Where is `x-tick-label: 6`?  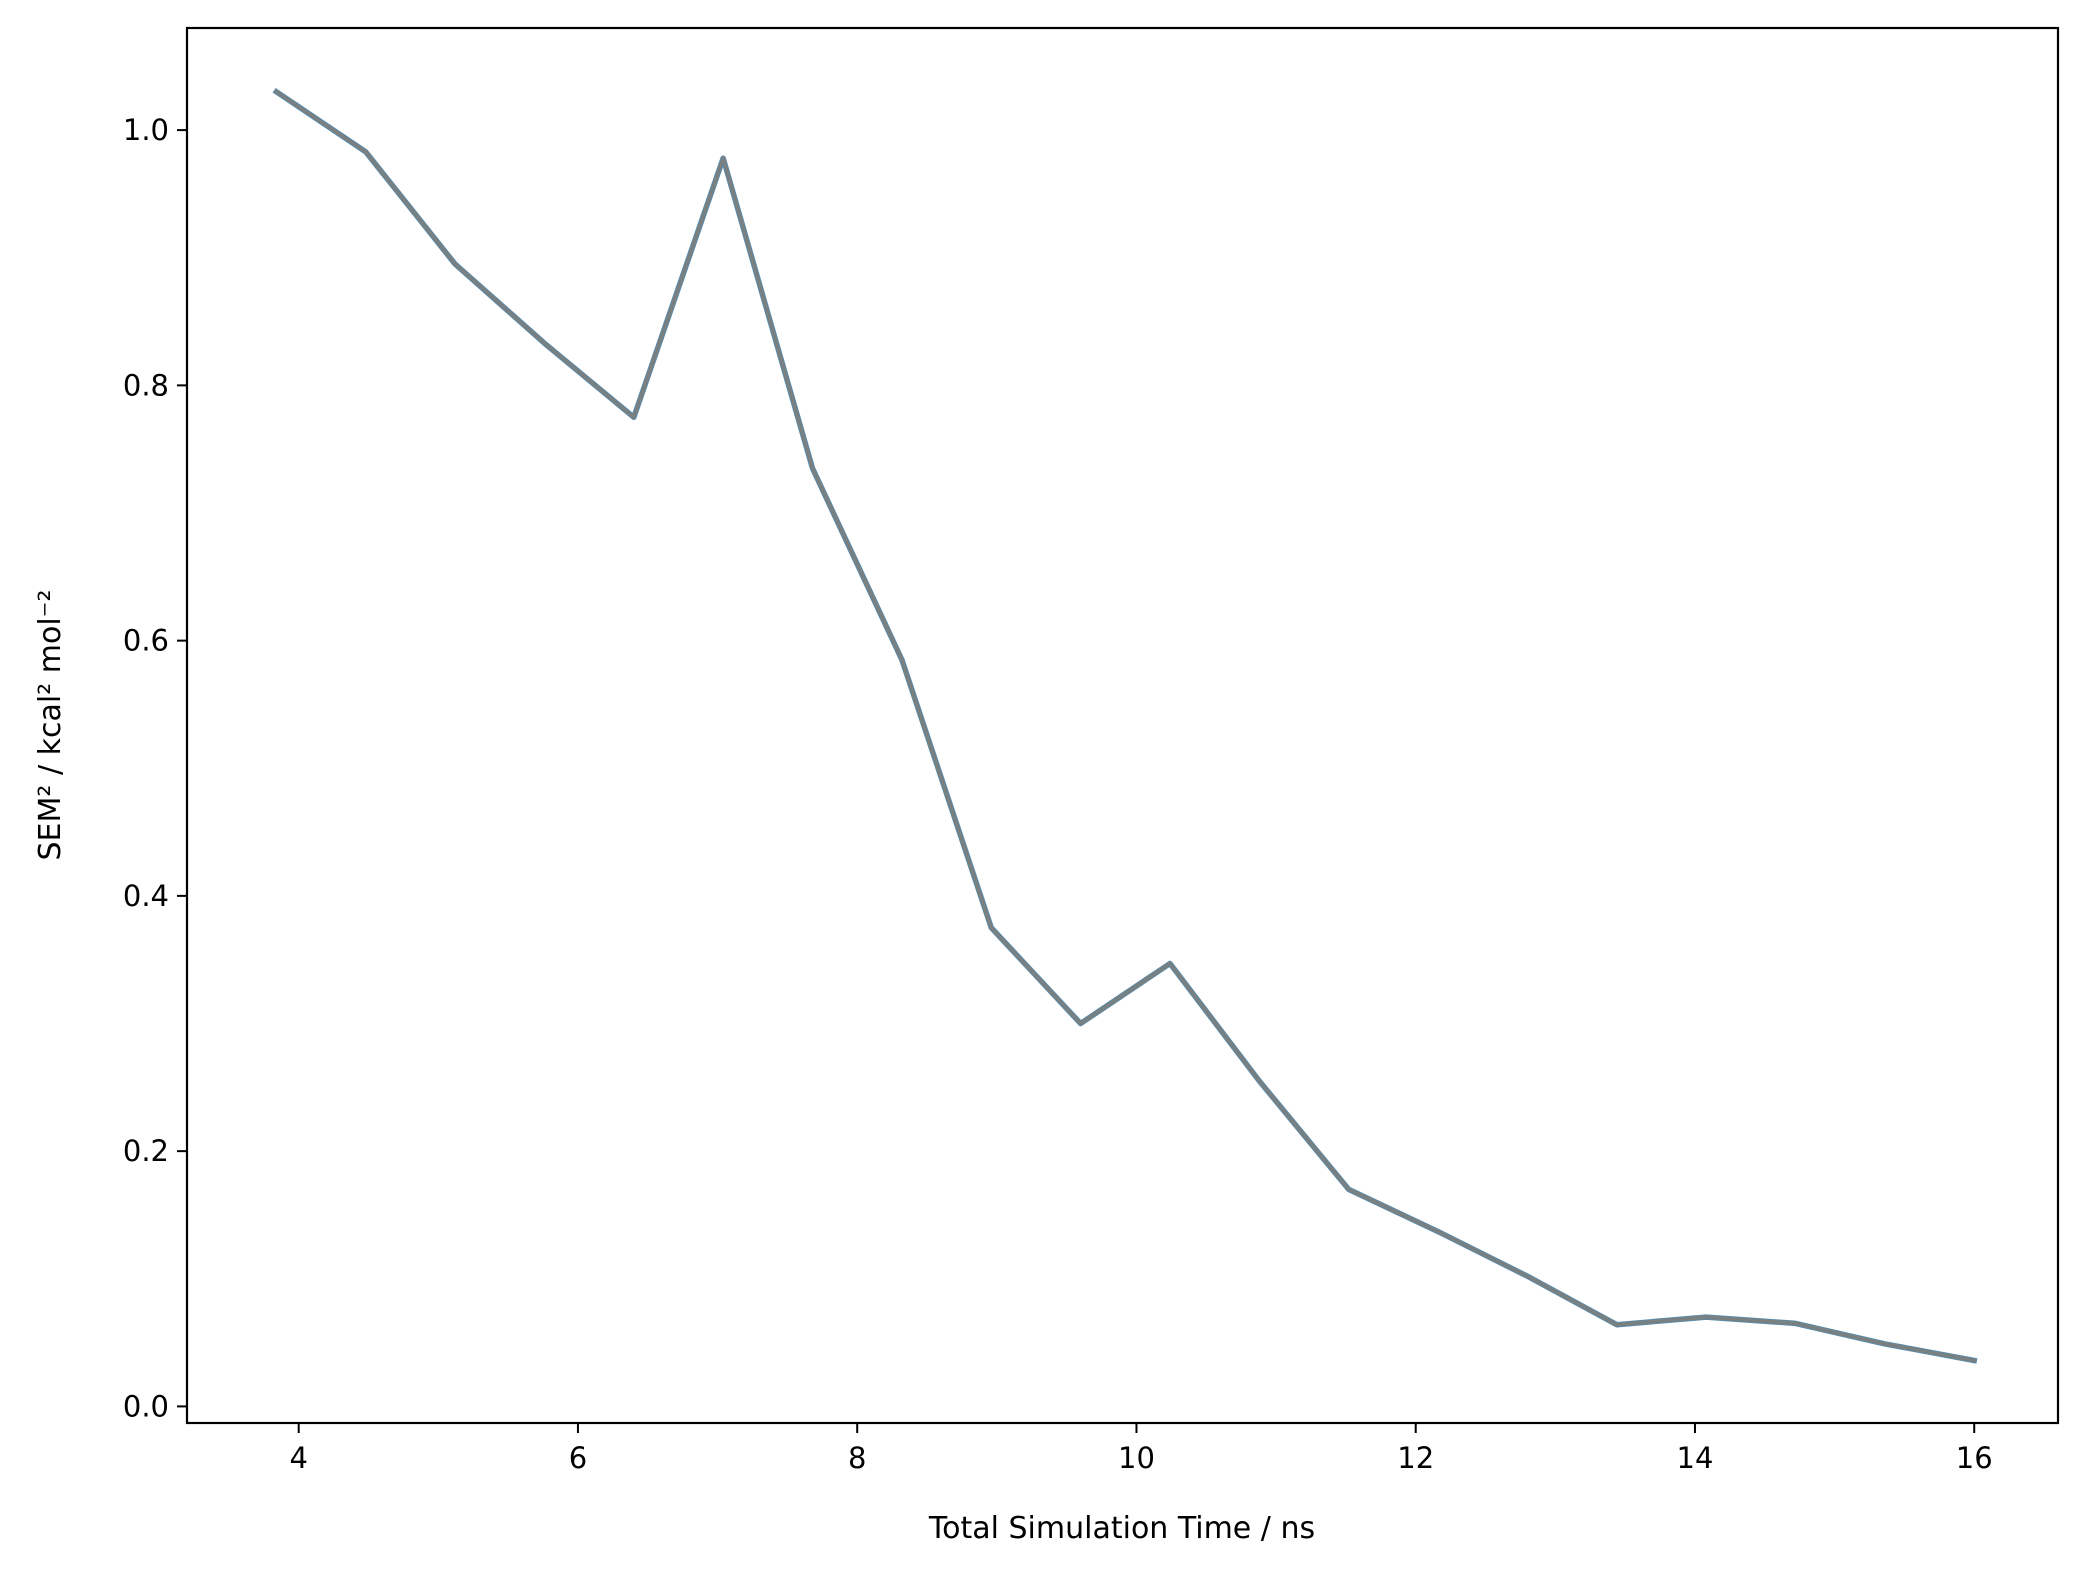 x-tick-label: 6 is located at coordinates (578, 1458).